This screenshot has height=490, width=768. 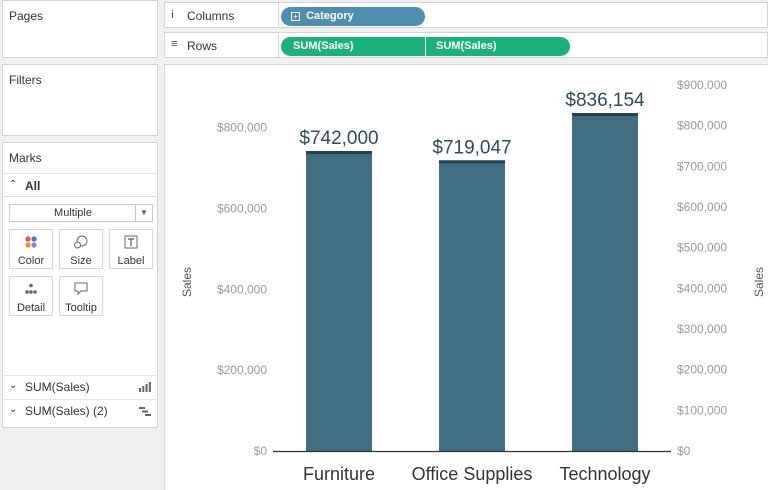 What do you see at coordinates (202, 46) in the screenshot?
I see `rows-label: Rows` at bounding box center [202, 46].